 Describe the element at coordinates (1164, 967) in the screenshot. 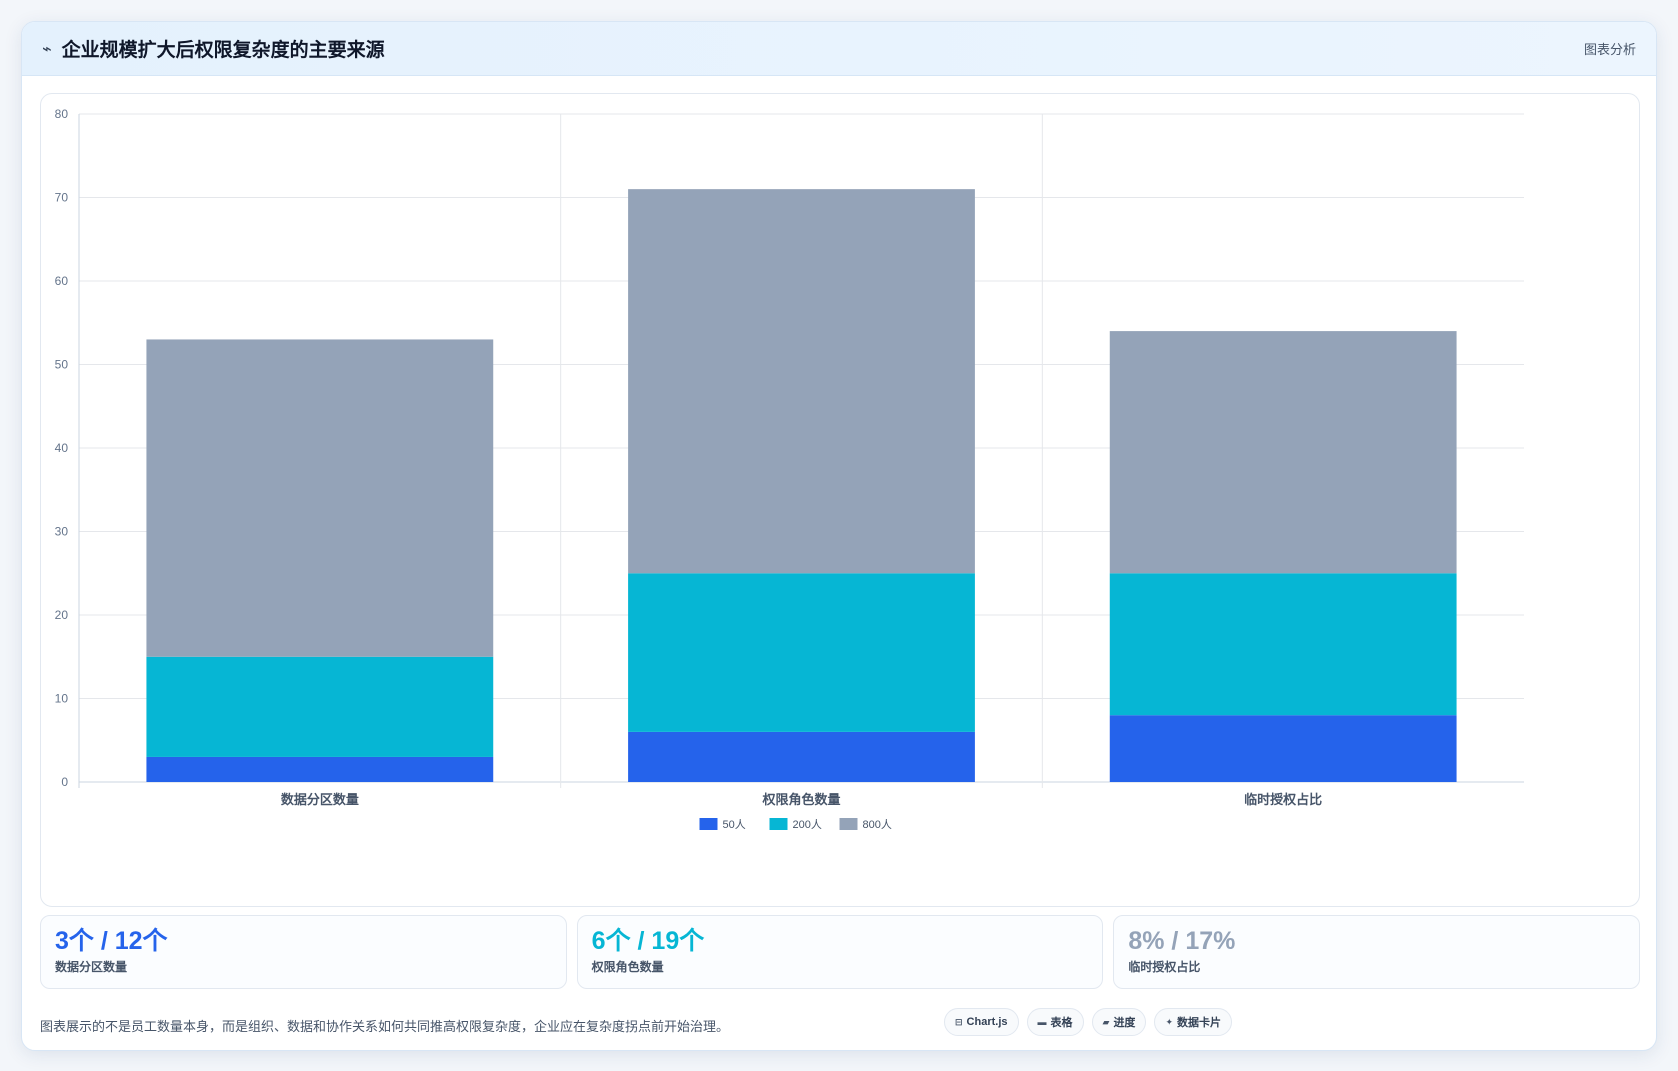

I see `stat-label: 临时授权占比` at that location.